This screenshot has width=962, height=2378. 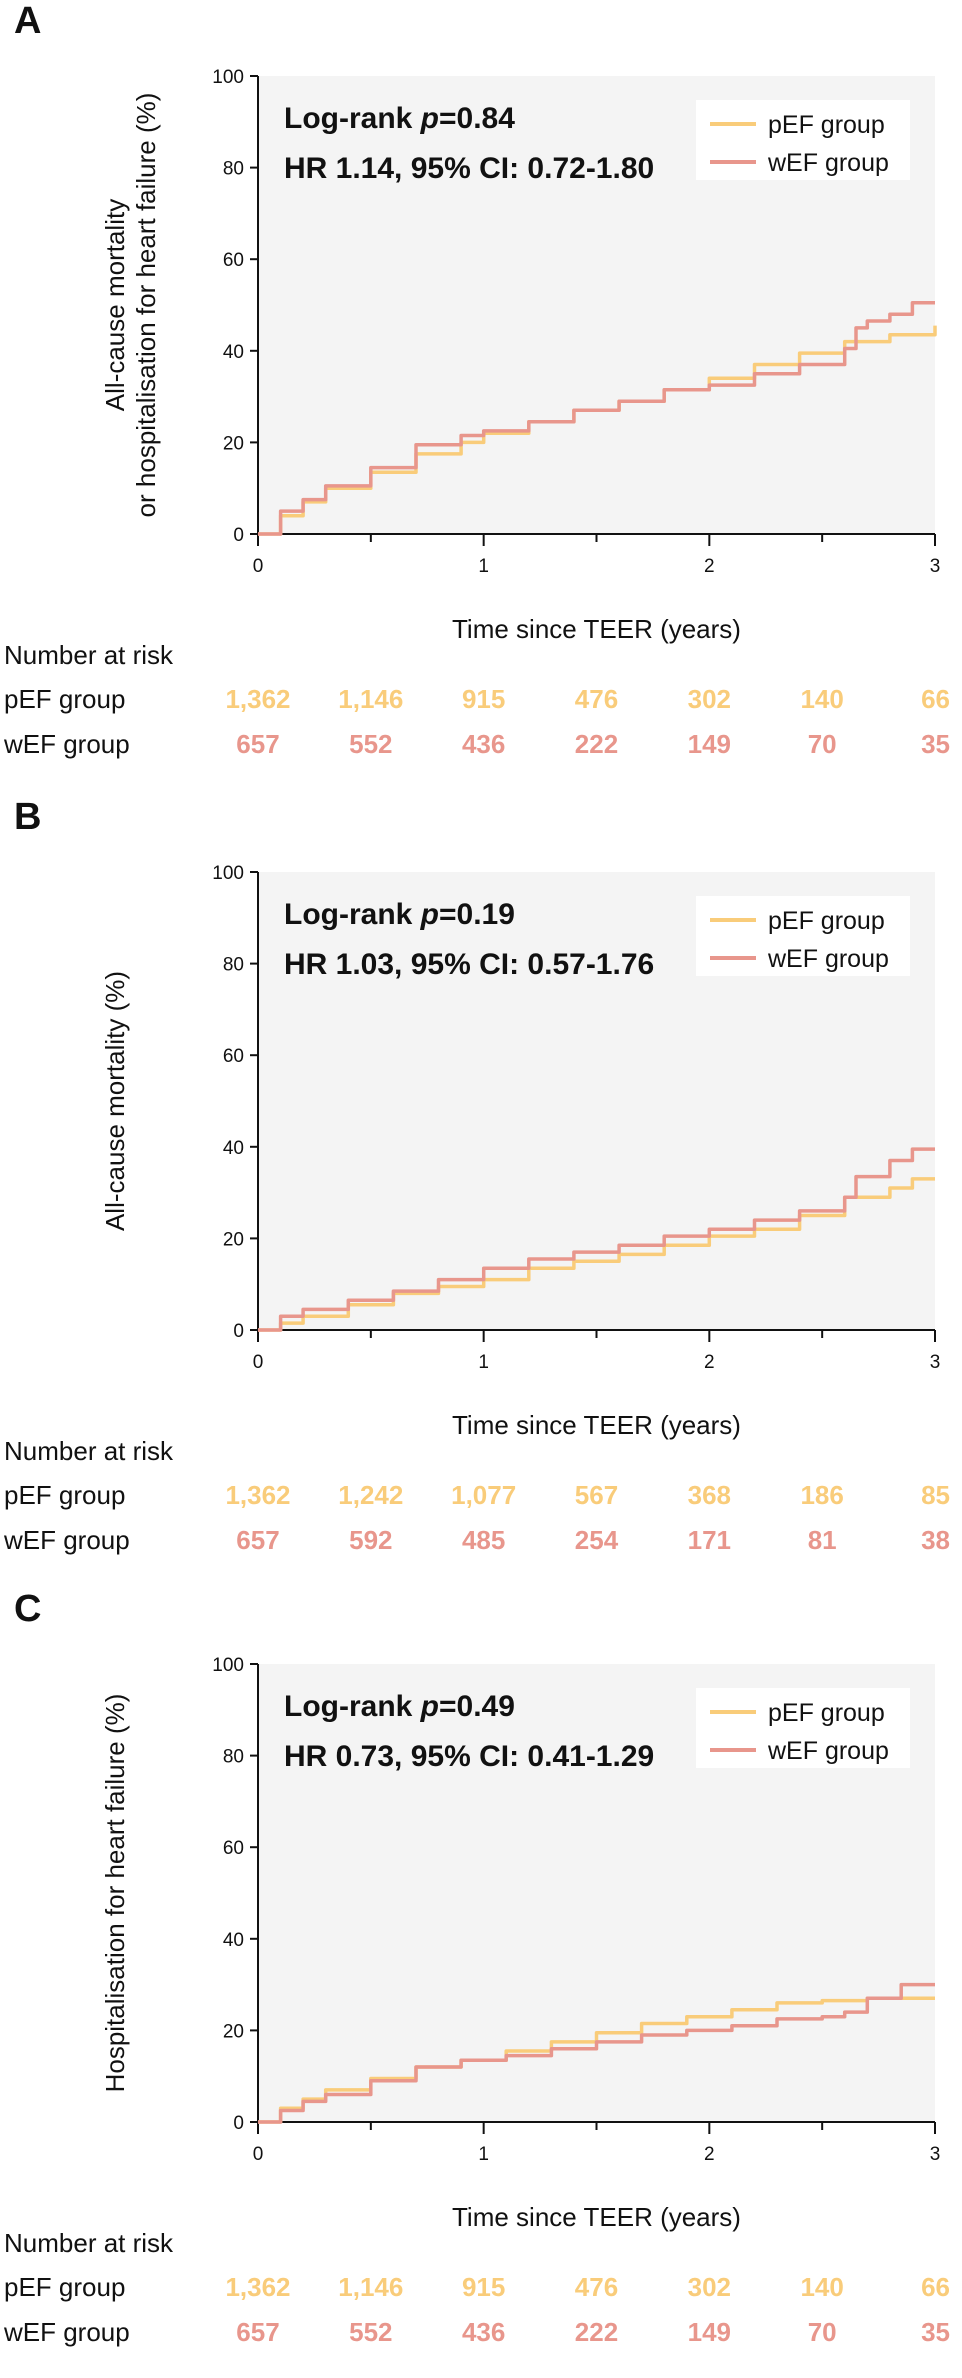 What do you see at coordinates (596, 1495) in the screenshot?
I see `risk-value: 567` at bounding box center [596, 1495].